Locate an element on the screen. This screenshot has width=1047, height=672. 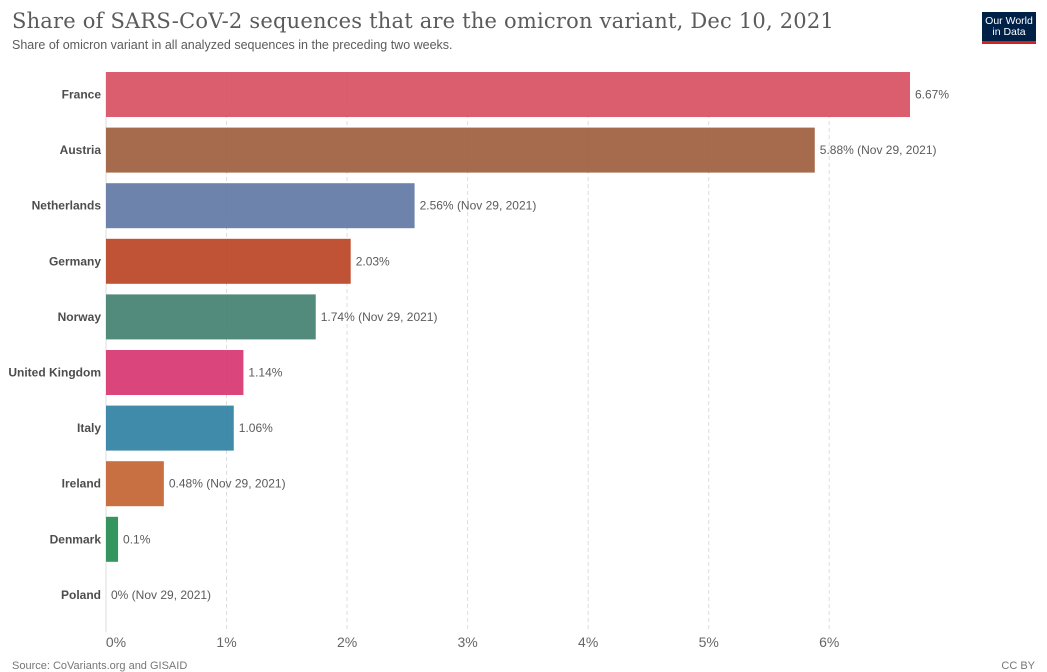
x-tick-label: 0% is located at coordinates (116, 642).